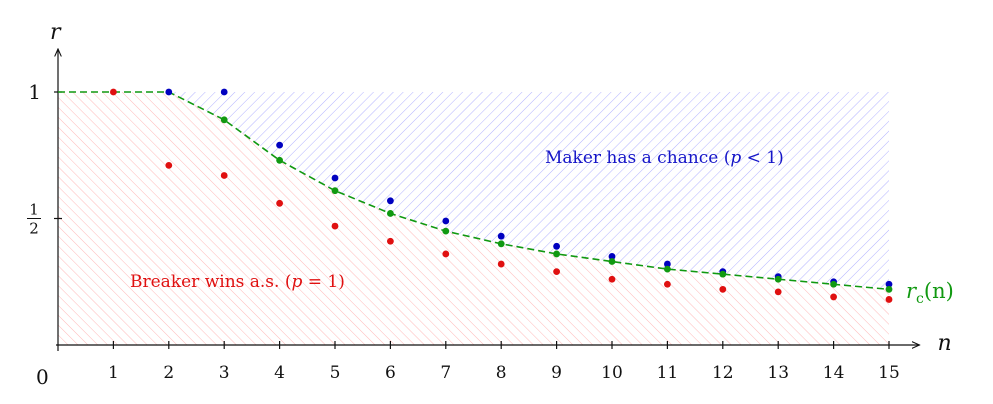 The height and width of the screenshot is (404, 993). Describe the element at coordinates (501, 373) in the screenshot. I see `x-tick-label: 8` at that location.